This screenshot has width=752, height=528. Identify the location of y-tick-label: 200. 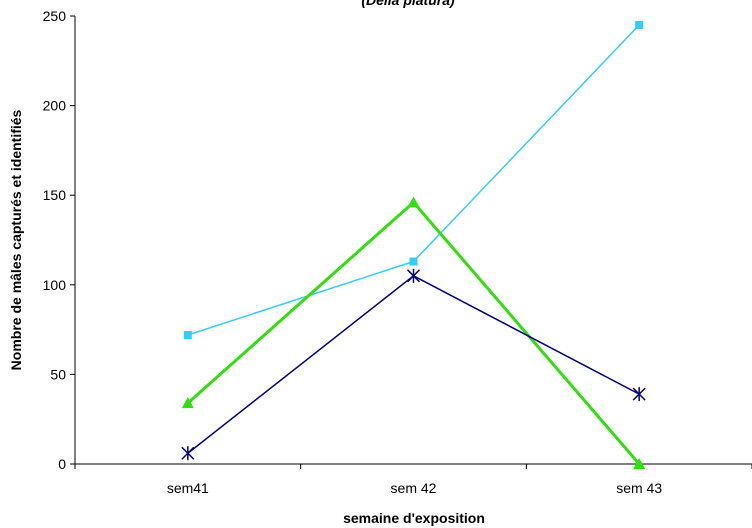
(55, 106).